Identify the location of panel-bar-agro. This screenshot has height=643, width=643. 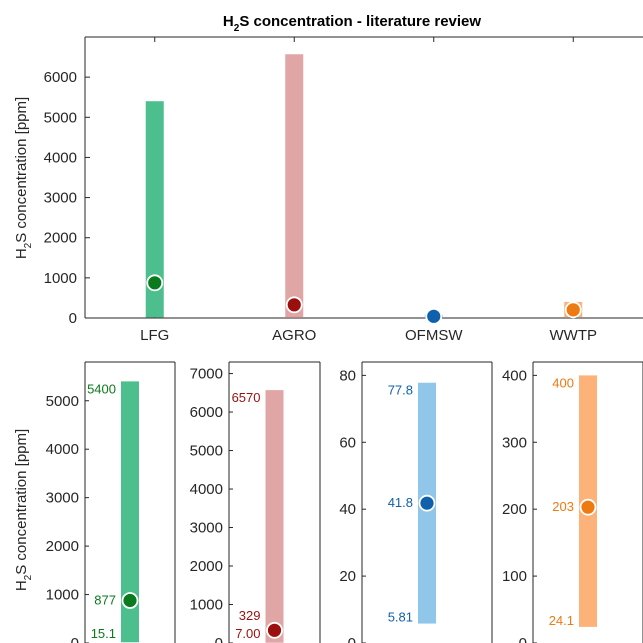
(274, 516).